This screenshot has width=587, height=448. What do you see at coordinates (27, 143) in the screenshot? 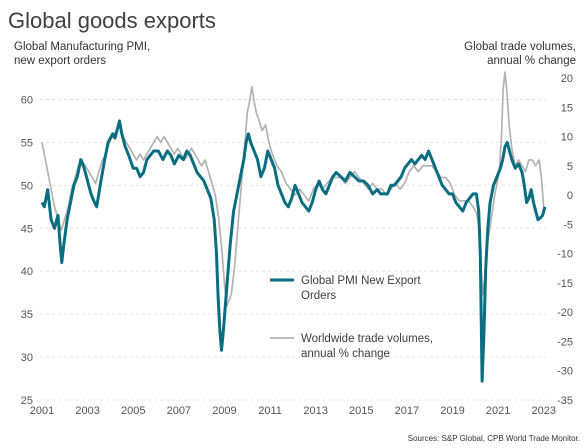
I see `left-tick-label: 55` at bounding box center [27, 143].